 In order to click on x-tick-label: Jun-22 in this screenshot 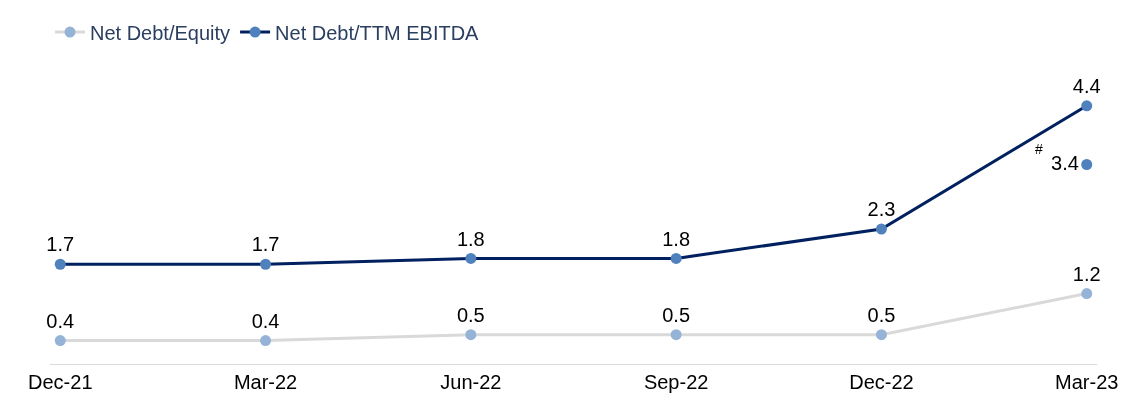, I will do `click(471, 382)`.